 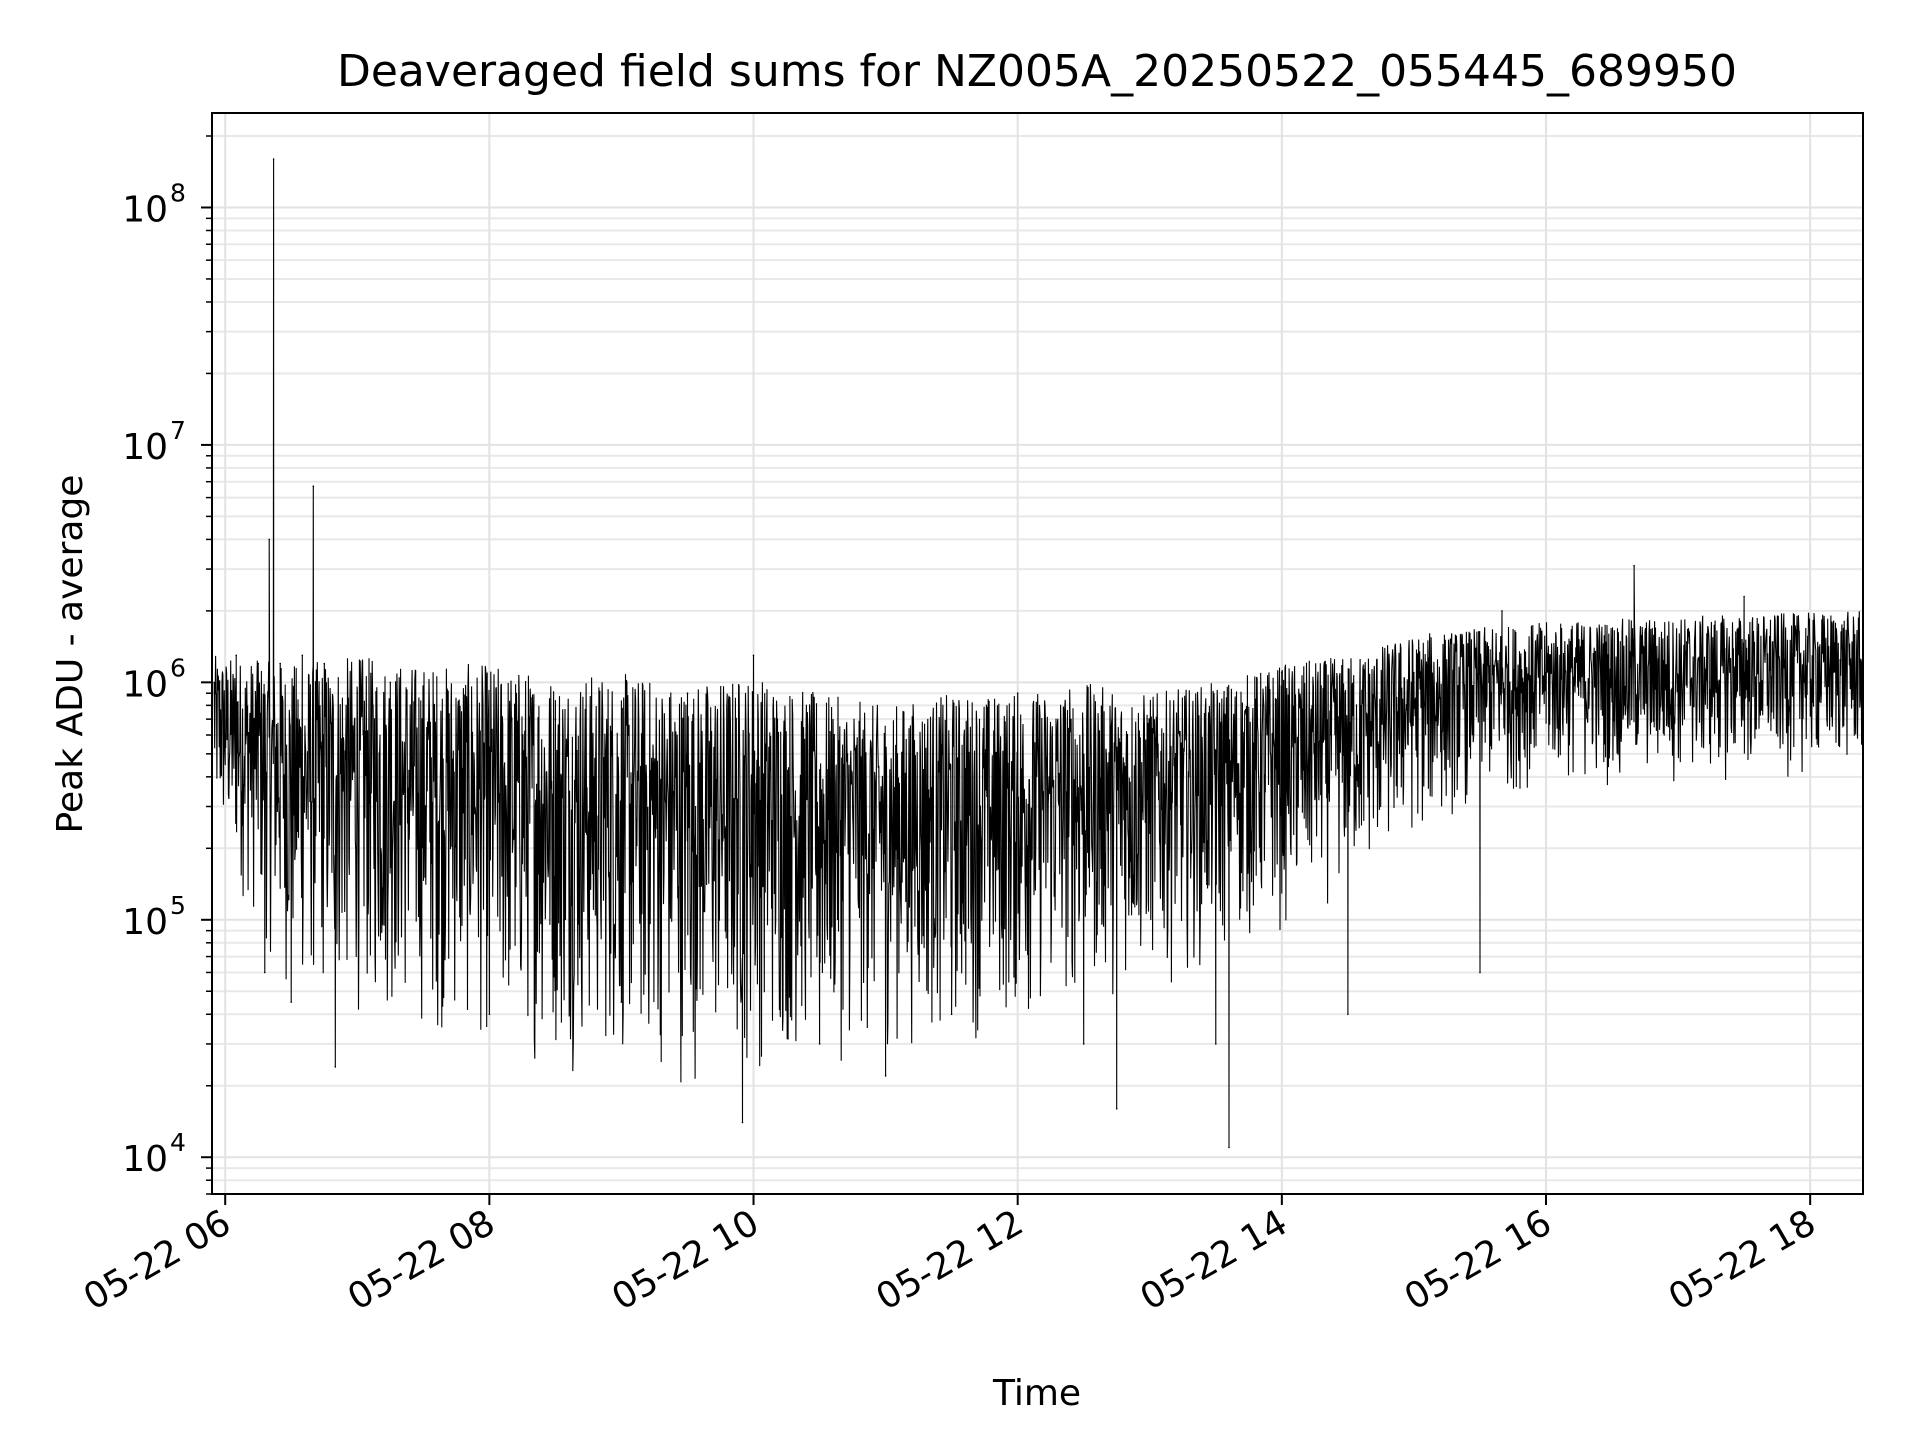 I want to click on y-tick-label-exponent: 6, so click(x=178, y=667).